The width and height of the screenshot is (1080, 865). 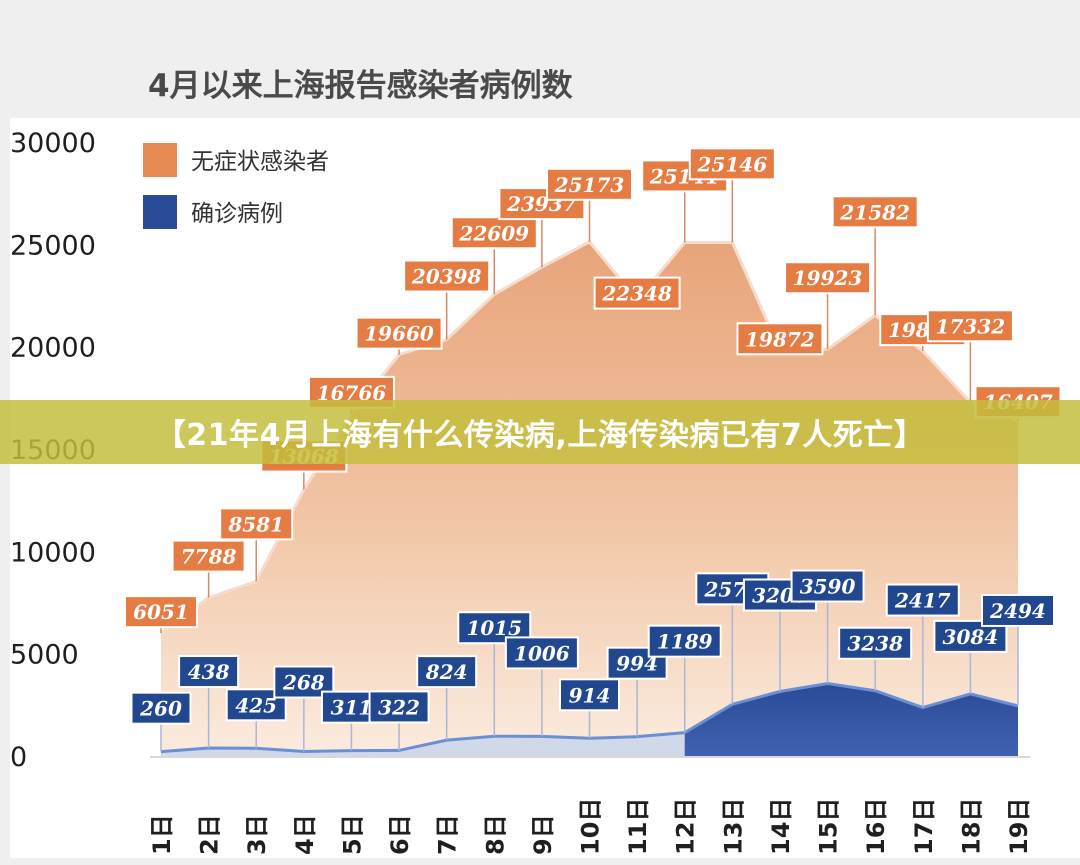 I want to click on x-tick: 15日, so click(x=829, y=826).